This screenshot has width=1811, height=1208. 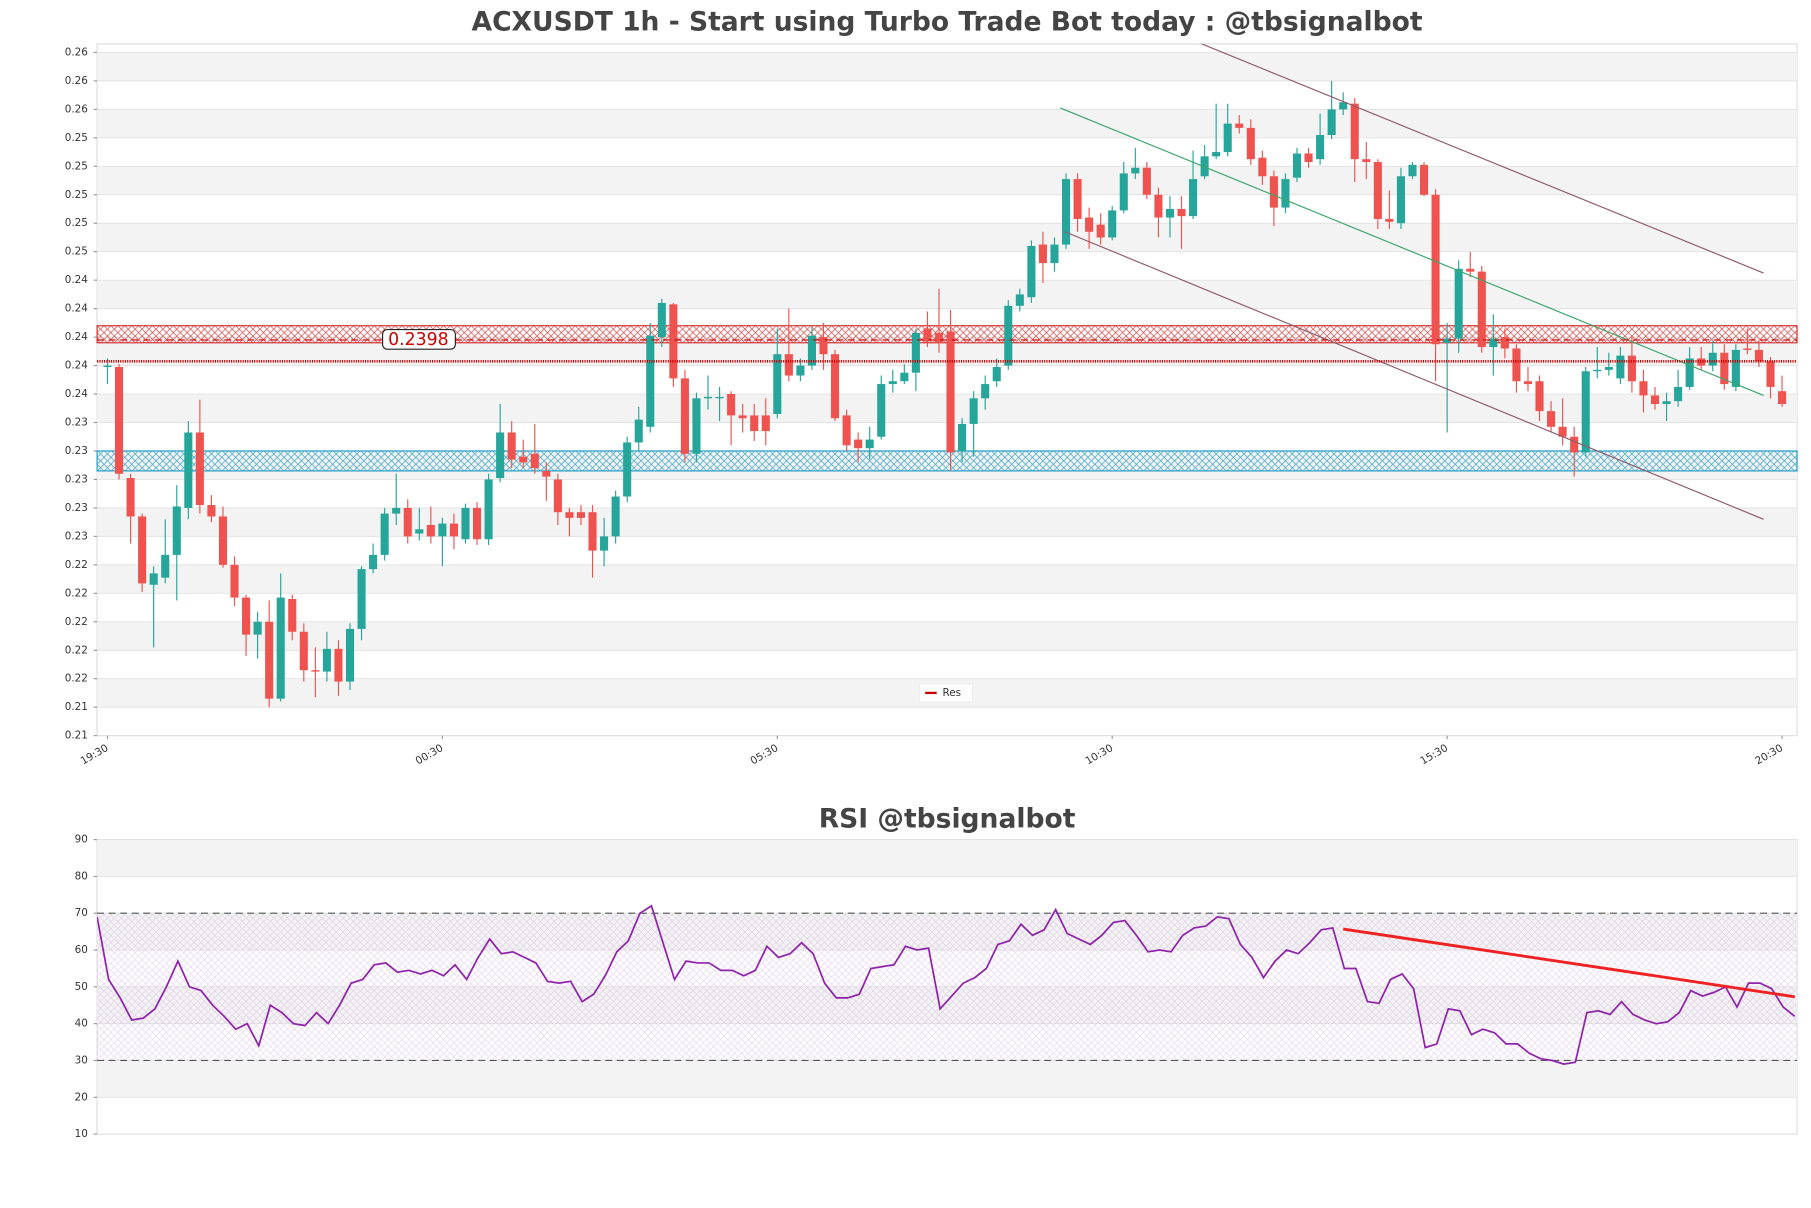 I want to click on y-tick-label: 90, so click(x=81, y=840).